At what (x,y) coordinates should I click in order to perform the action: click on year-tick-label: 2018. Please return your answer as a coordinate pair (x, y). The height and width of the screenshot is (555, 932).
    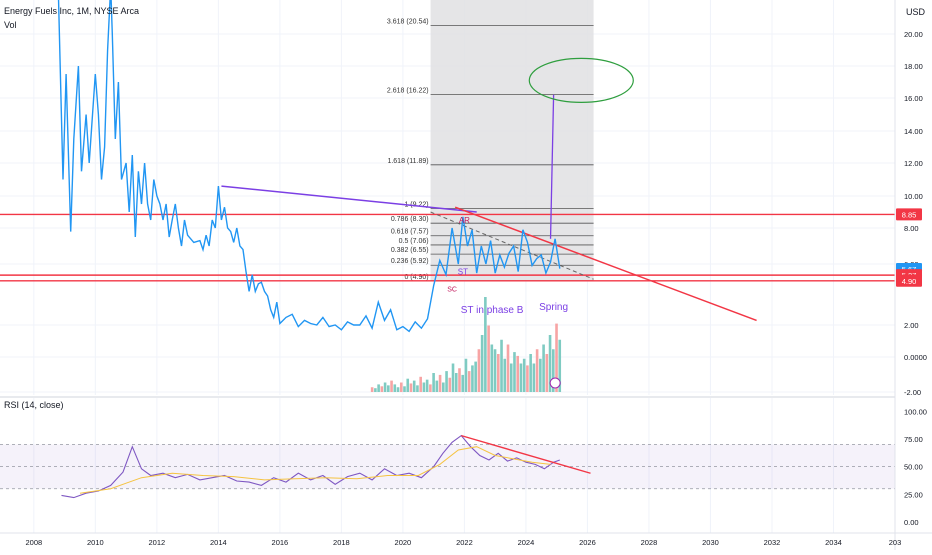
    Looking at the image, I should click on (341, 542).